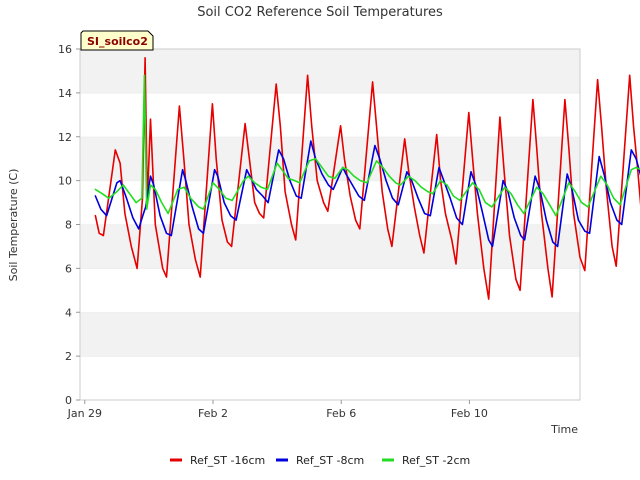 The height and width of the screenshot is (480, 640). I want to click on site-badge-box, so click(117, 40).